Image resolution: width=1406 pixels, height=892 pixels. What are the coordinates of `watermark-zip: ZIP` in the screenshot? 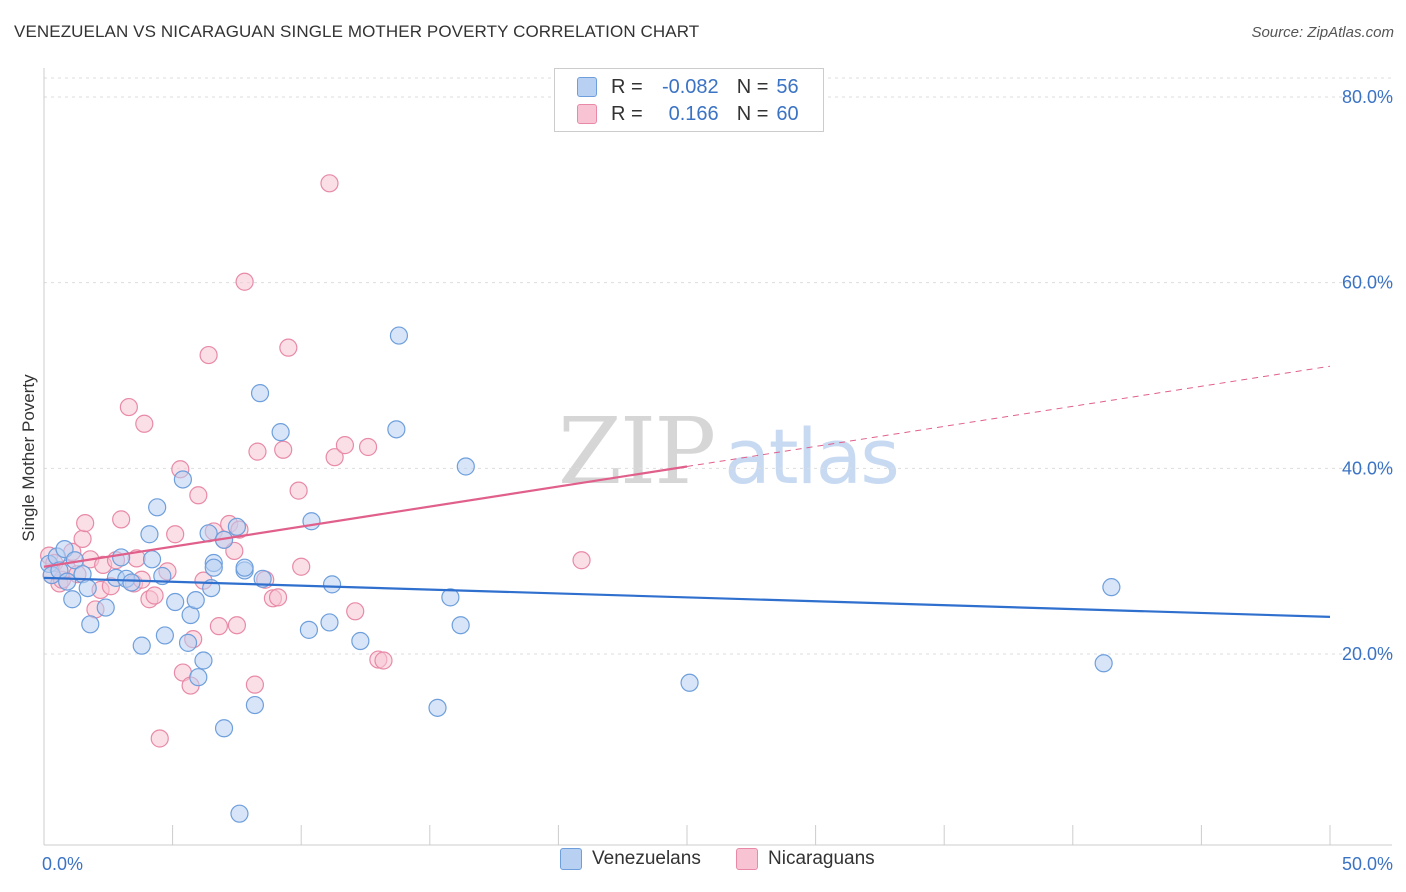 It's located at (637, 451).